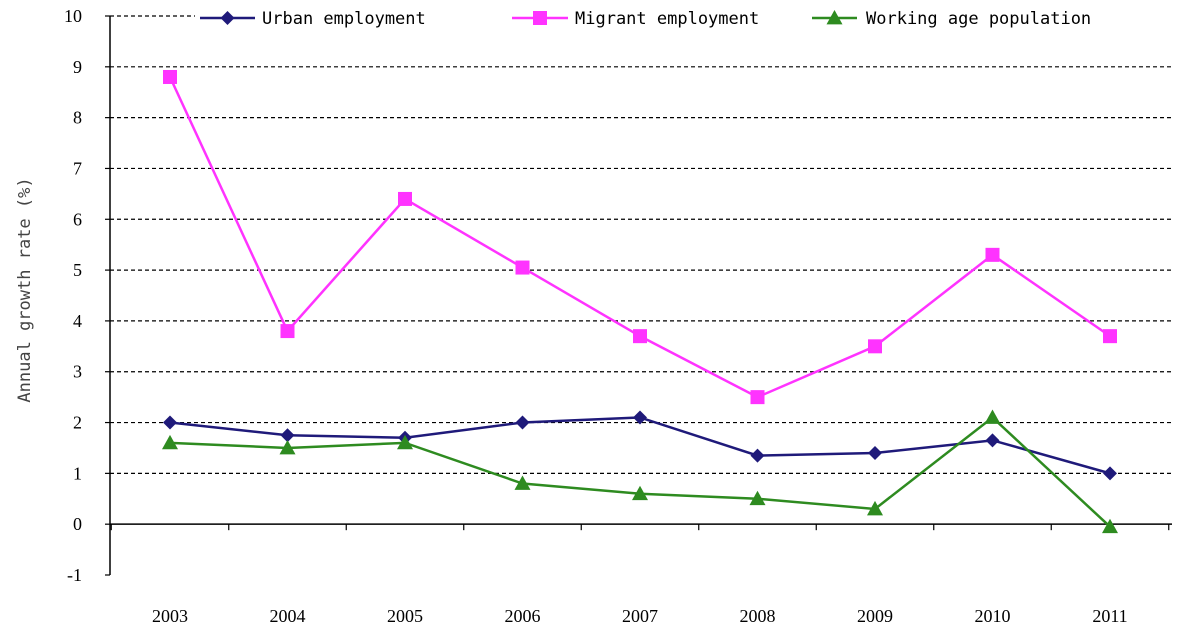  I want to click on data-point-urban-employment-2008, so click(757, 455).